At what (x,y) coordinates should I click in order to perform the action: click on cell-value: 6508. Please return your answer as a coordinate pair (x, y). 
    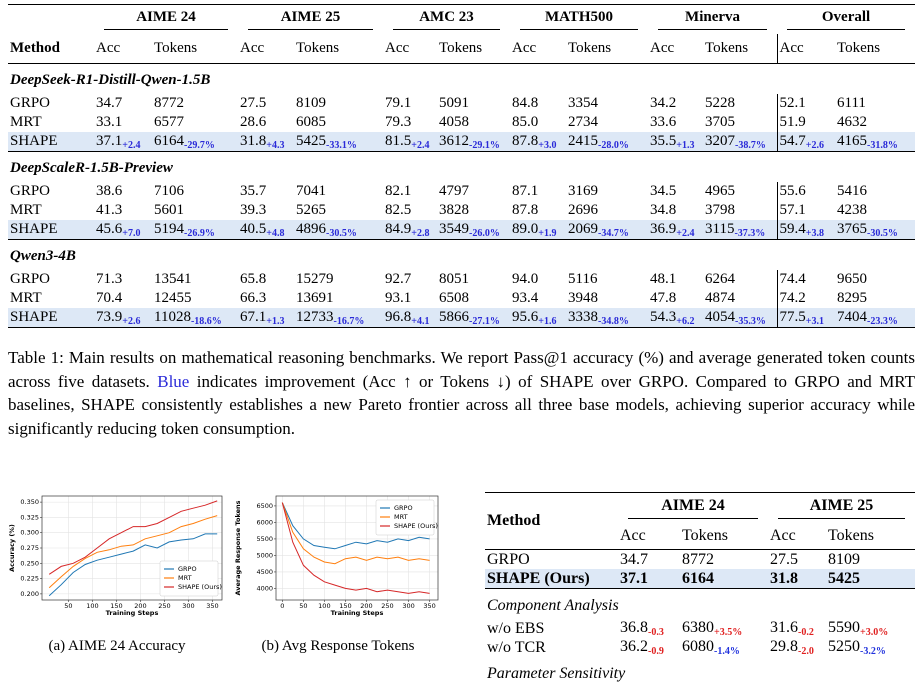
    Looking at the image, I should click on (454, 298).